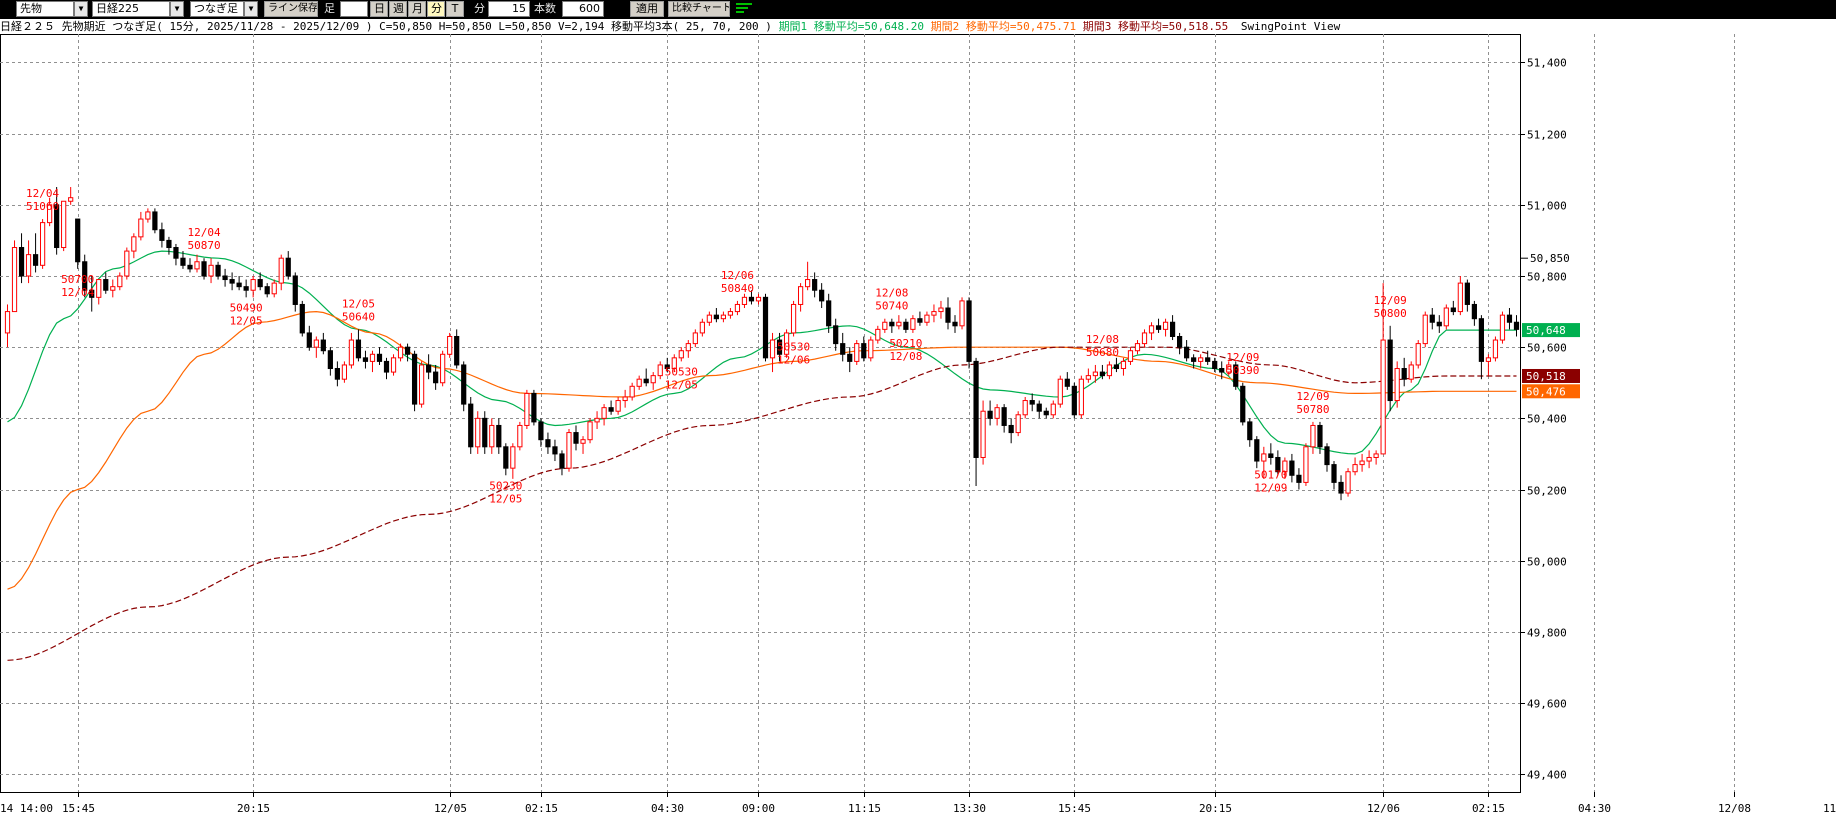 The height and width of the screenshot is (818, 1836). Describe the element at coordinates (354, 9) in the screenshot. I see `foot-input` at that location.